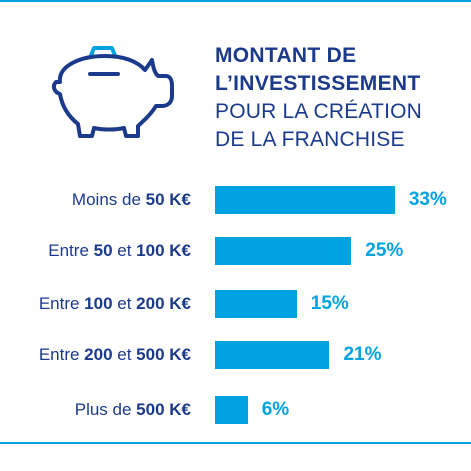 Image resolution: width=471 pixels, height=471 pixels. What do you see at coordinates (286, 55) in the screenshot?
I see `title-line-1: MONTANT DE` at bounding box center [286, 55].